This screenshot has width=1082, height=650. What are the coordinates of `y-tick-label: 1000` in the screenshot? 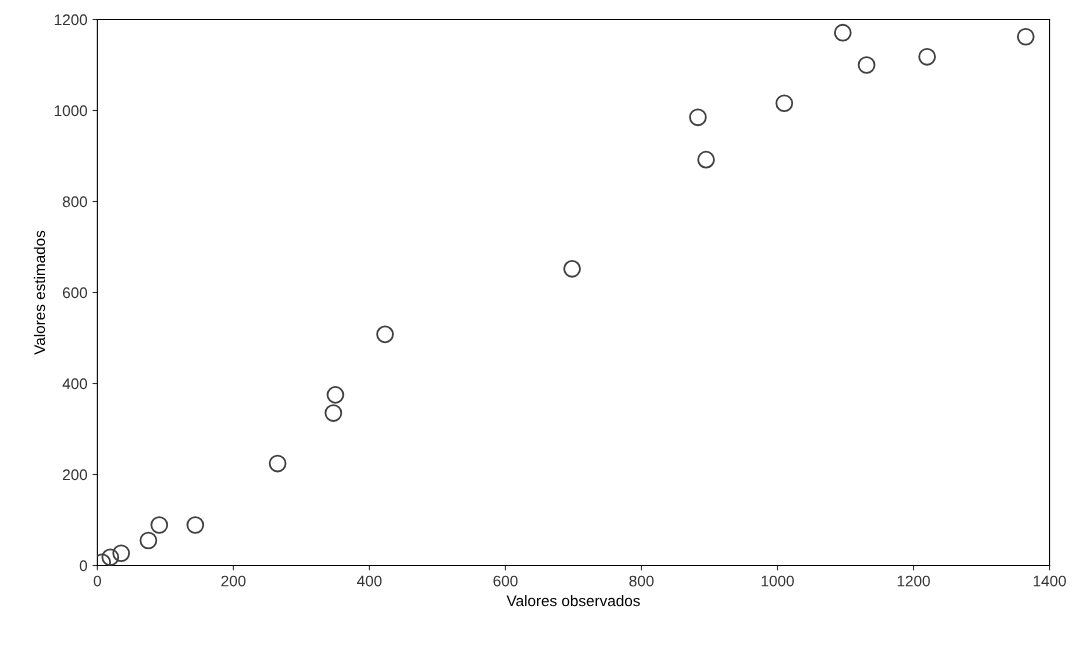 It's located at (71, 111).